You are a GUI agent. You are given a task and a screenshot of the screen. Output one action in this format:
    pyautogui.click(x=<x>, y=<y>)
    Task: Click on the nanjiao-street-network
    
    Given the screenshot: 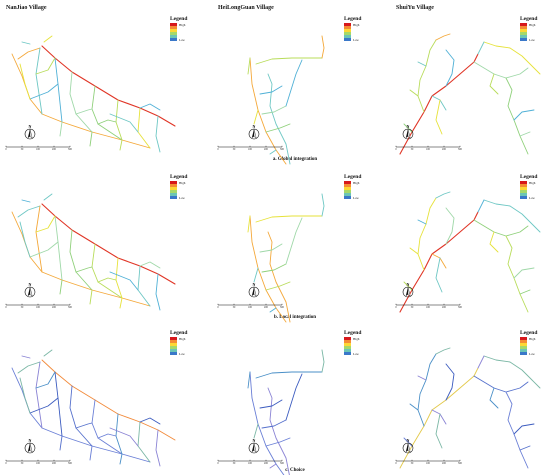 What is the action you would take?
    pyautogui.click(x=93, y=252)
    